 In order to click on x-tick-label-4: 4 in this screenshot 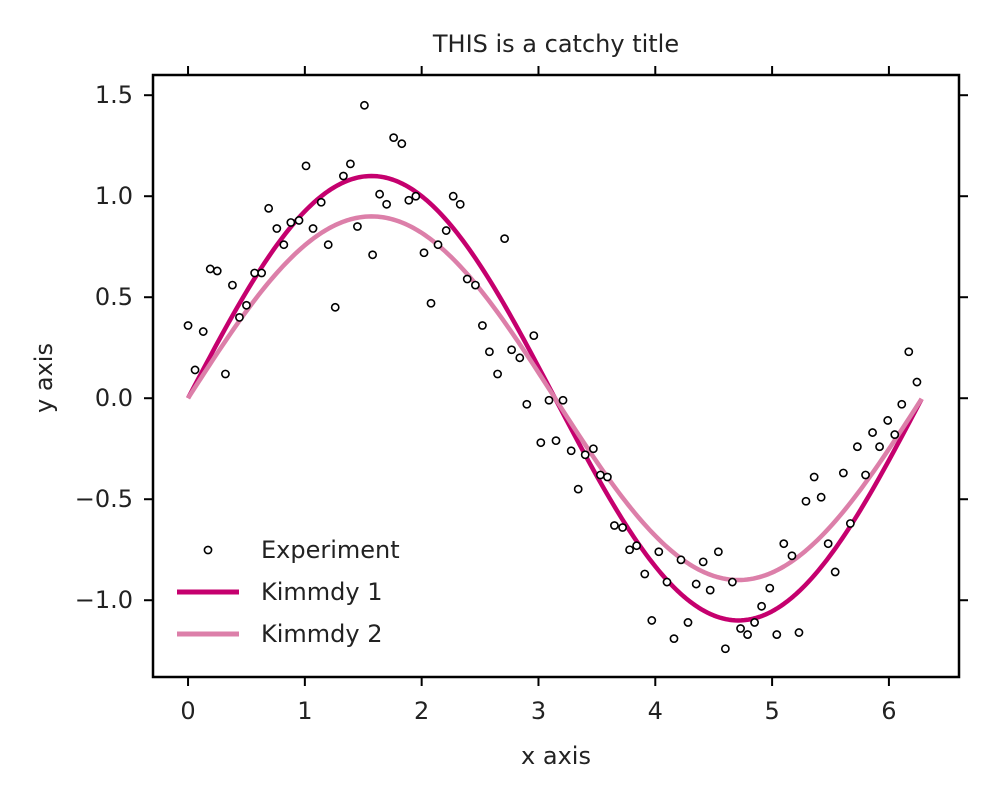, I will do `click(655, 711)`.